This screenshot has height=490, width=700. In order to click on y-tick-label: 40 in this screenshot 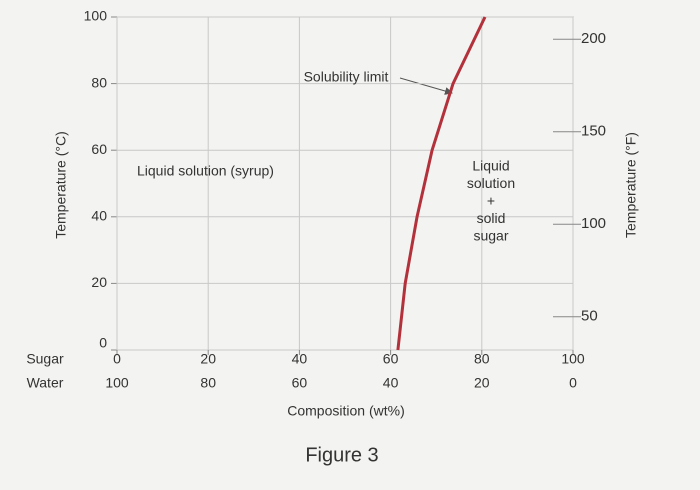, I will do `click(99, 216)`.